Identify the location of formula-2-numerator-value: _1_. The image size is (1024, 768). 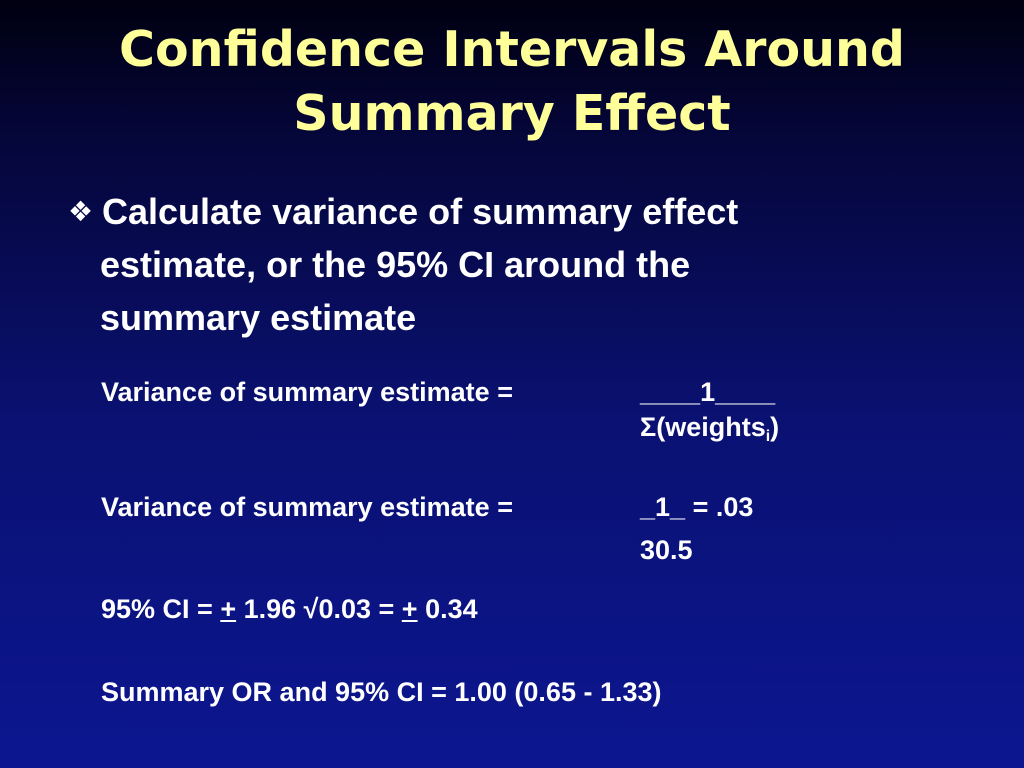
(663, 507).